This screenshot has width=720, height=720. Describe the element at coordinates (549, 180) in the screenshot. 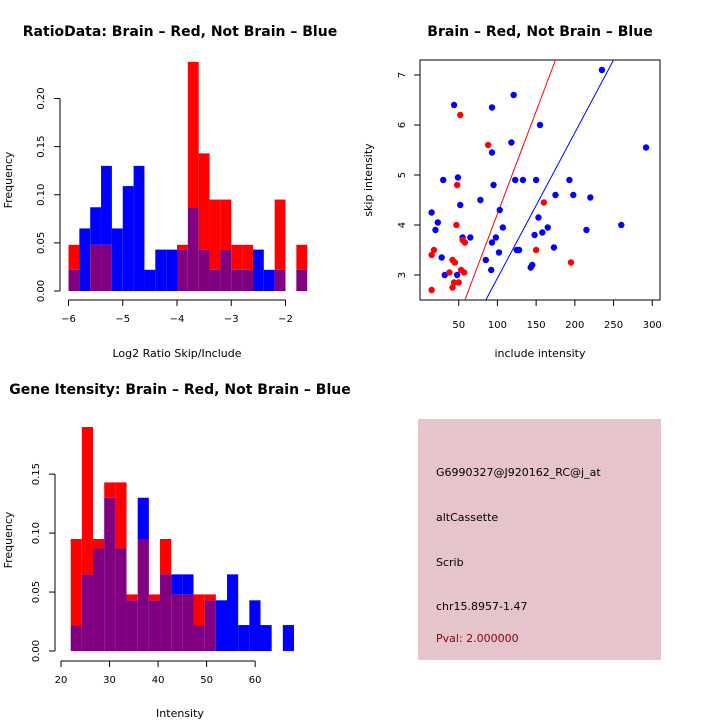

I see `not-brain-fit-line` at that location.